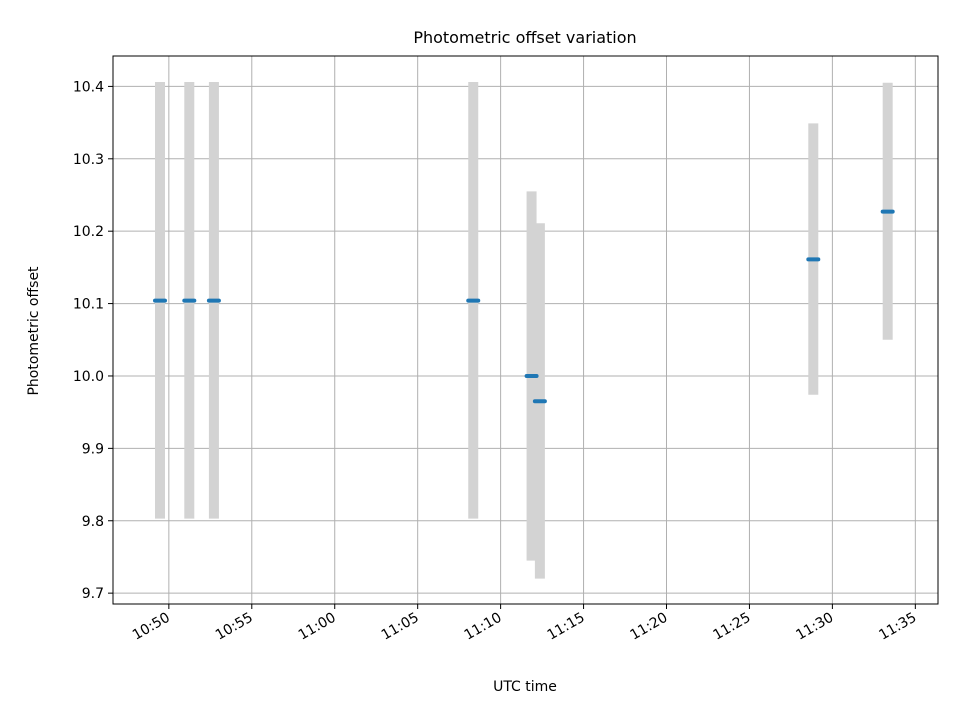 Image resolution: width=960 pixels, height=720 pixels. Describe the element at coordinates (88, 160) in the screenshot. I see `y-tick-label: 10.3` at that location.